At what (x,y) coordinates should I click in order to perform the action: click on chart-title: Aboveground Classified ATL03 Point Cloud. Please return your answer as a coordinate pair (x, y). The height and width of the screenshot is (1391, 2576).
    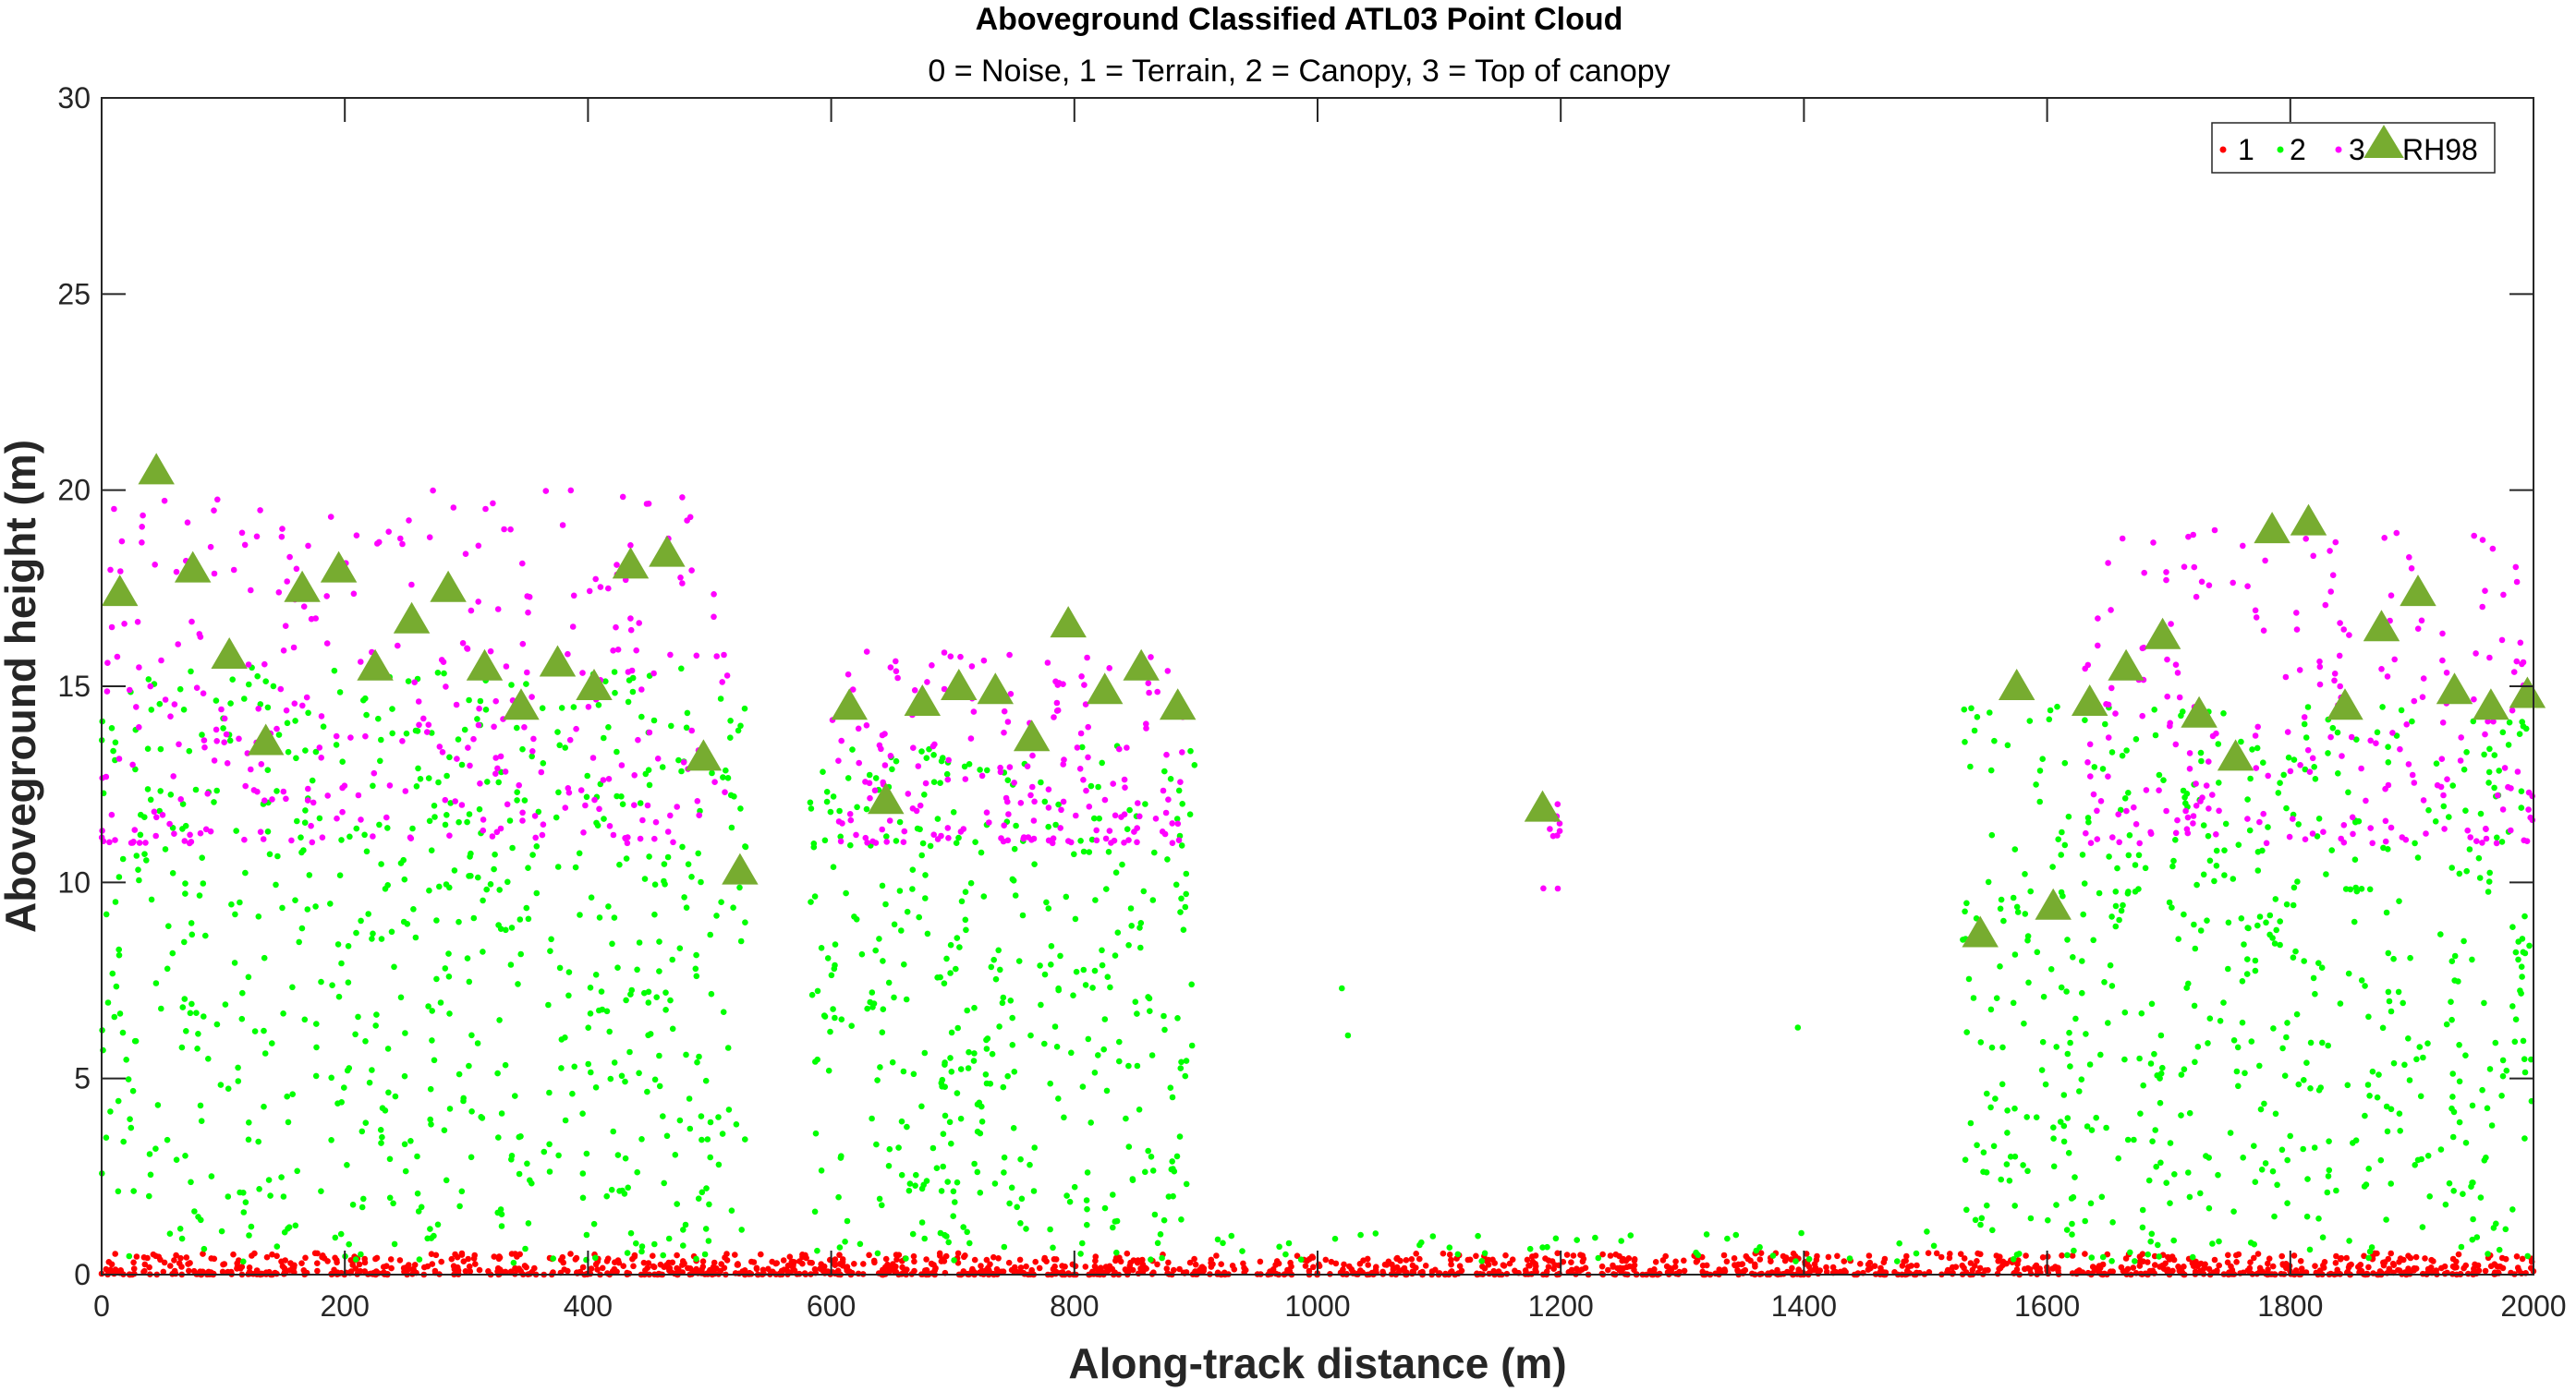
    Looking at the image, I should click on (1299, 20).